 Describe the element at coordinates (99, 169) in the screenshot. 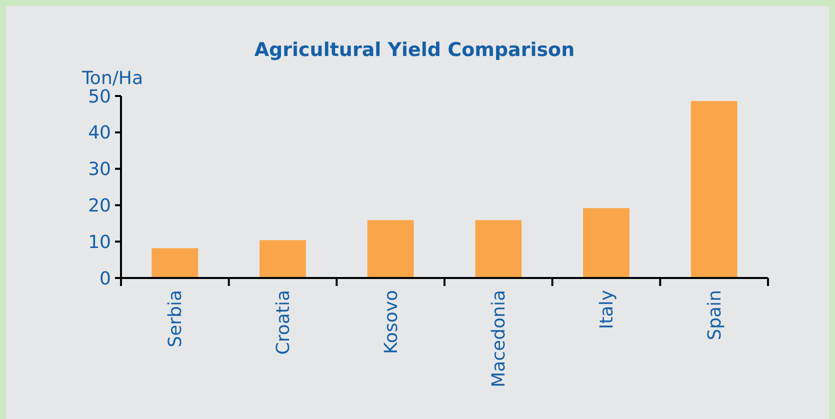

I see `y-tick-label: 30` at that location.